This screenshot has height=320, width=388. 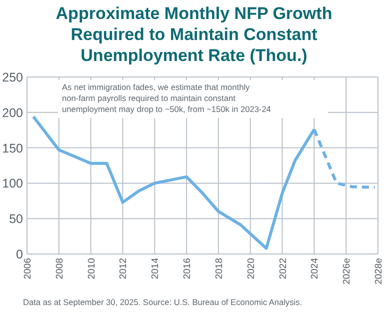 I want to click on x-tick-label: 2028e, so click(x=379, y=271).